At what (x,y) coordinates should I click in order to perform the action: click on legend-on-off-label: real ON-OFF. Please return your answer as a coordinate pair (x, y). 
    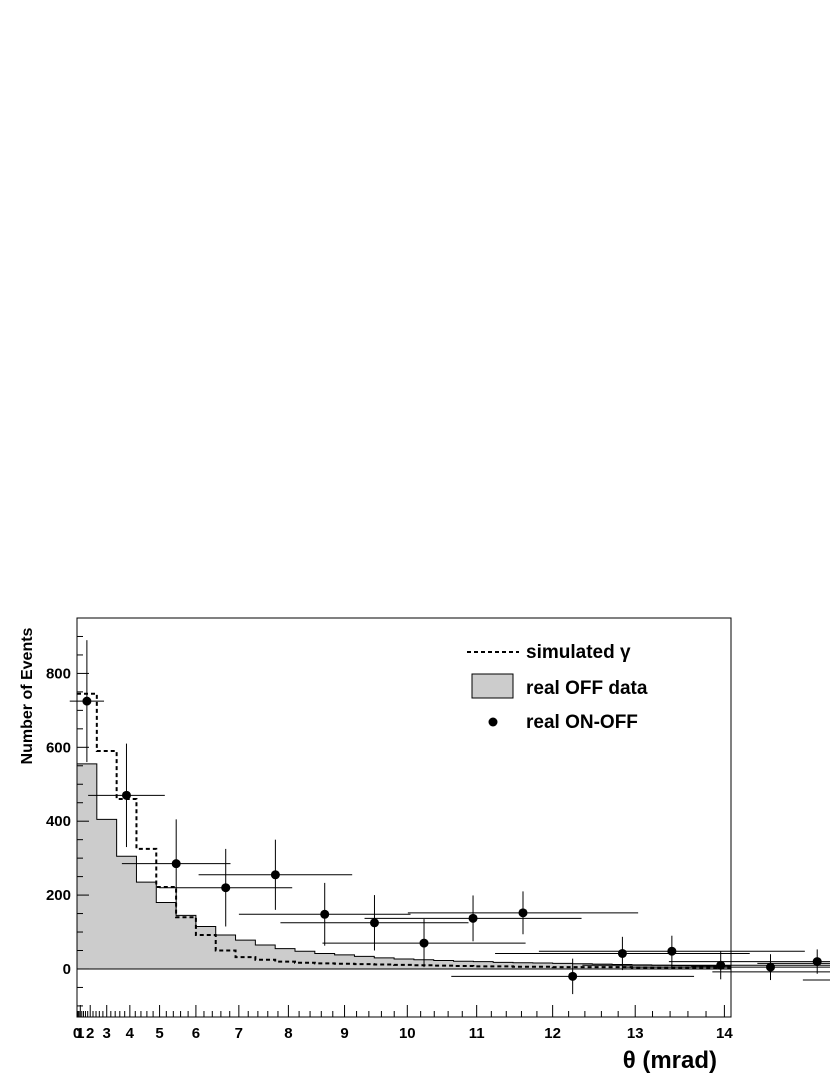
    Looking at the image, I should click on (582, 722).